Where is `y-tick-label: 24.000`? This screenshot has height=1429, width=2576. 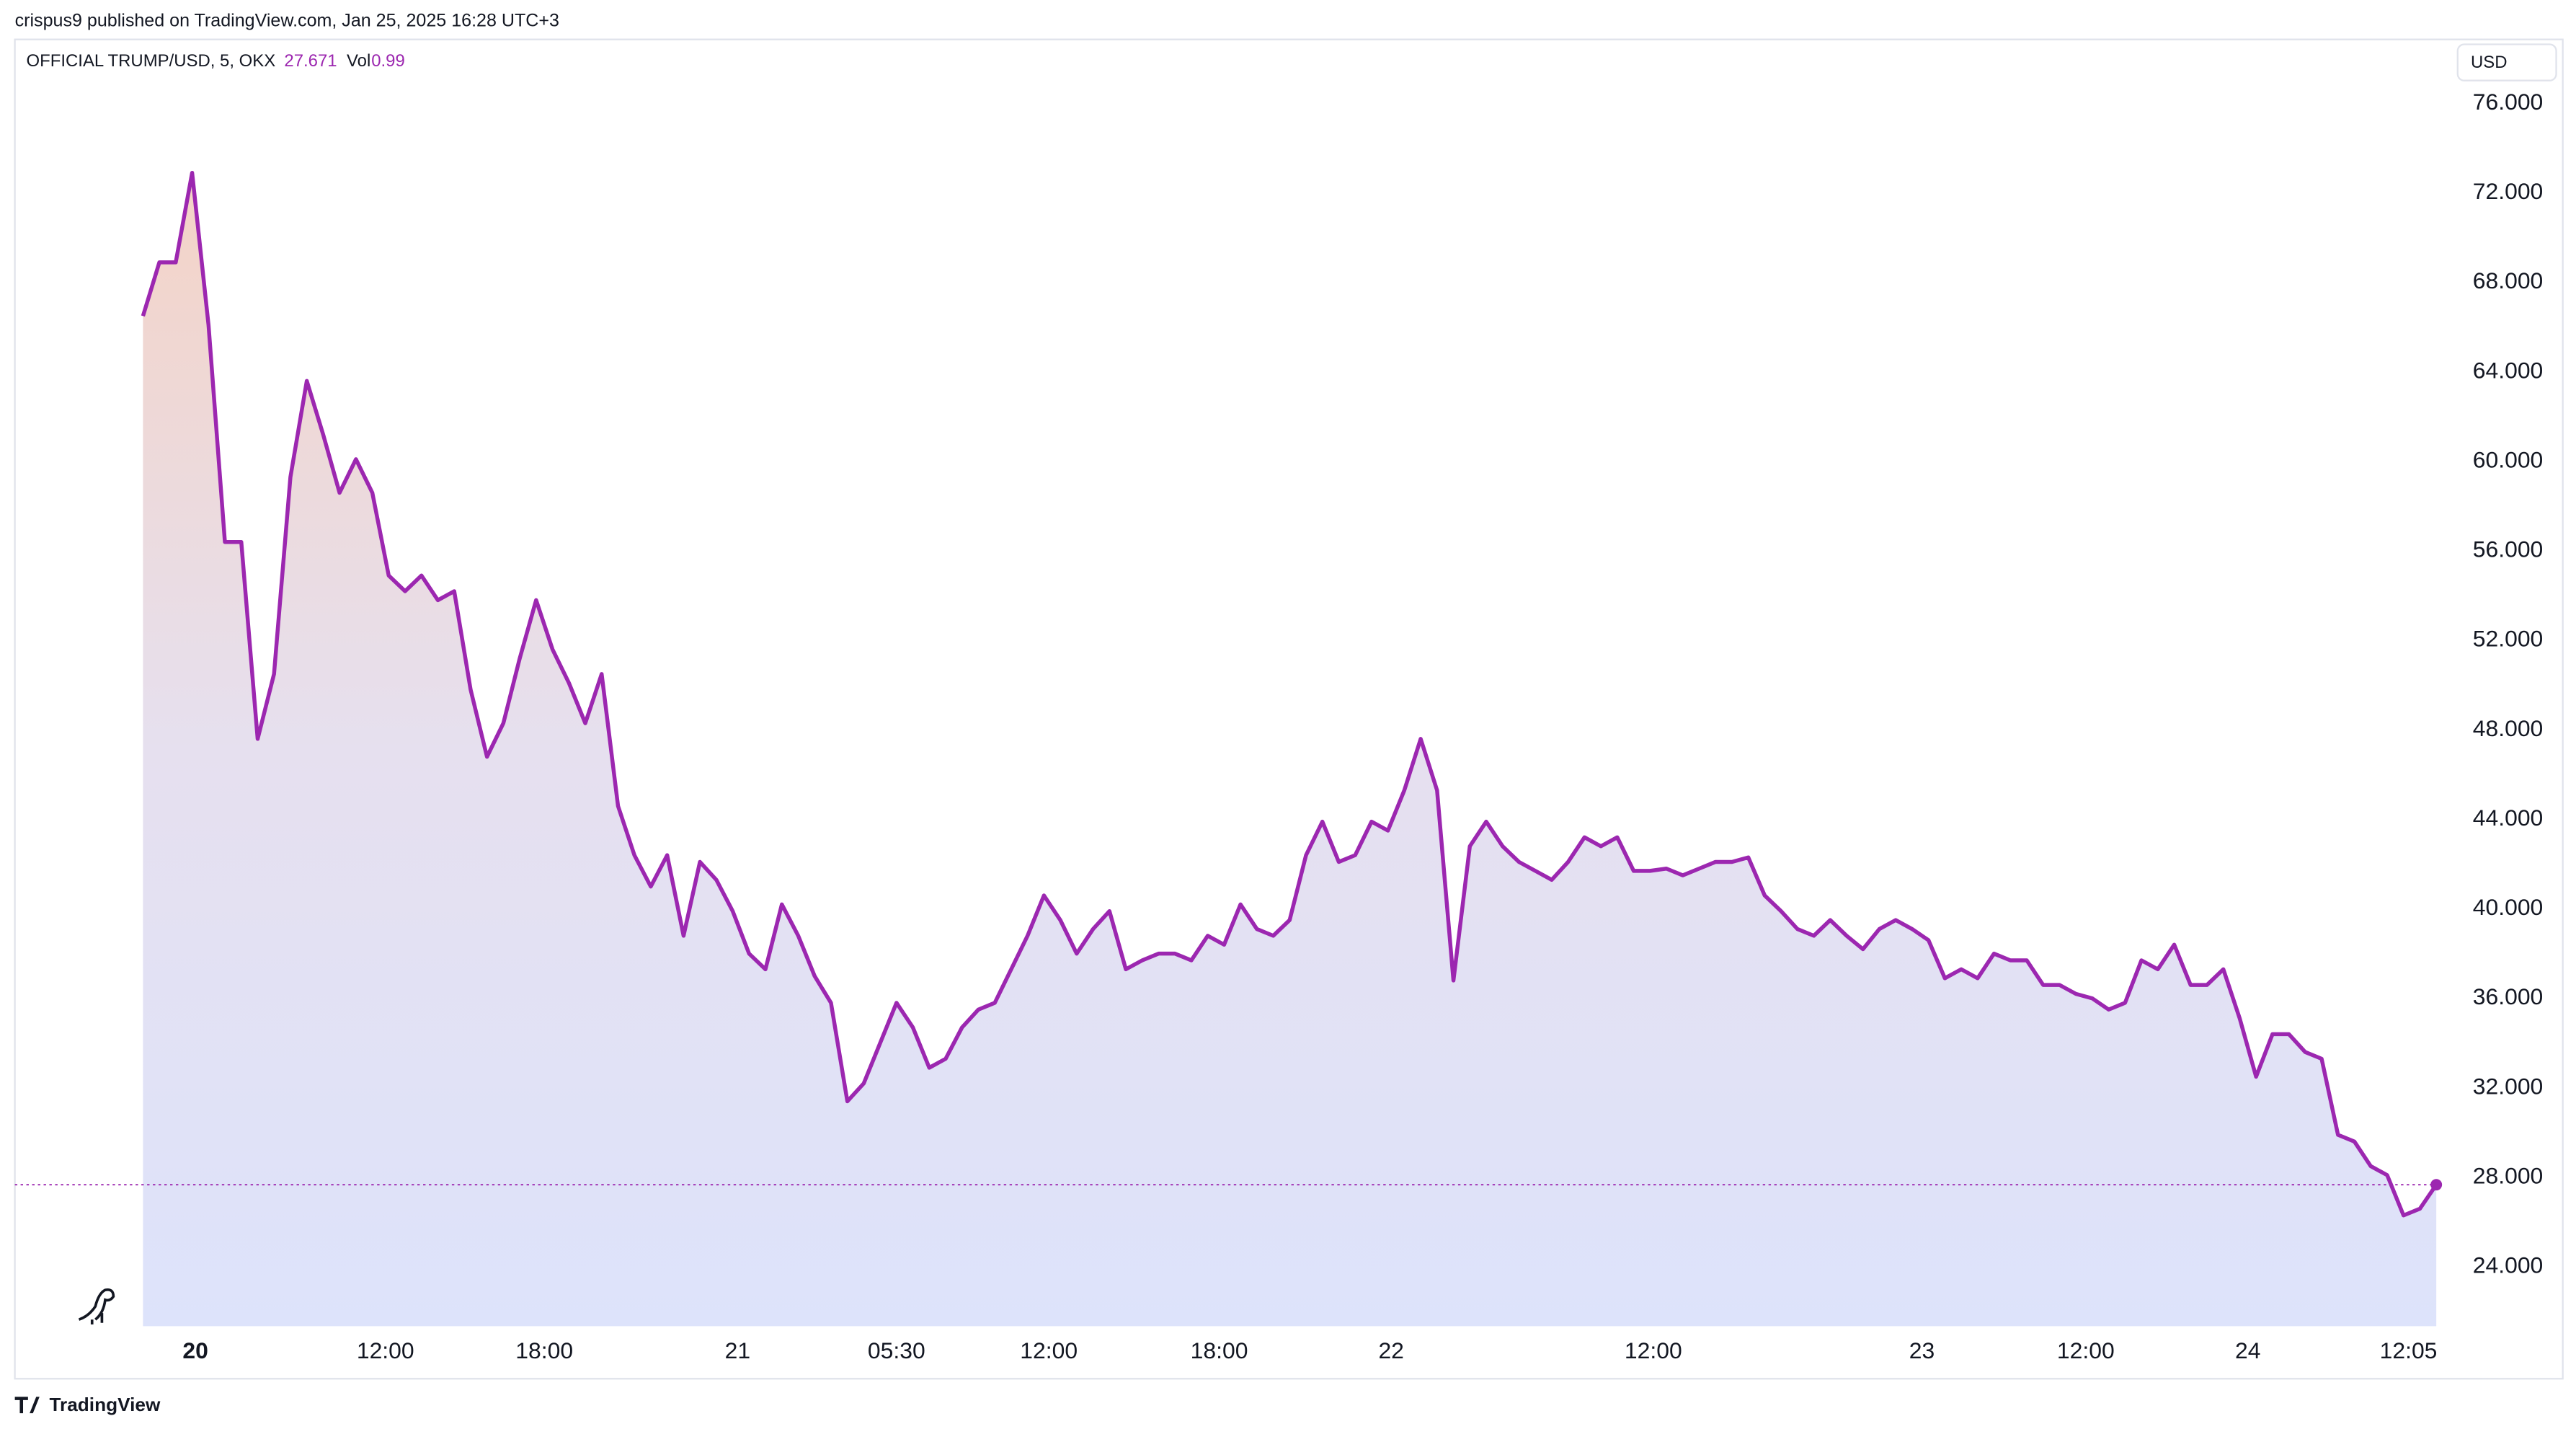
y-tick-label: 24.000 is located at coordinates (2508, 1265).